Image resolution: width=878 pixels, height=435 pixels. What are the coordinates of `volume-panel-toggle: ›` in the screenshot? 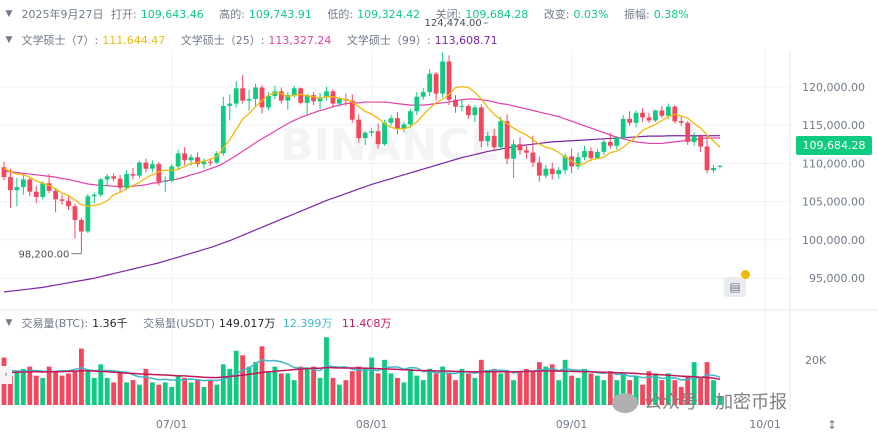 It's located at (6, 375).